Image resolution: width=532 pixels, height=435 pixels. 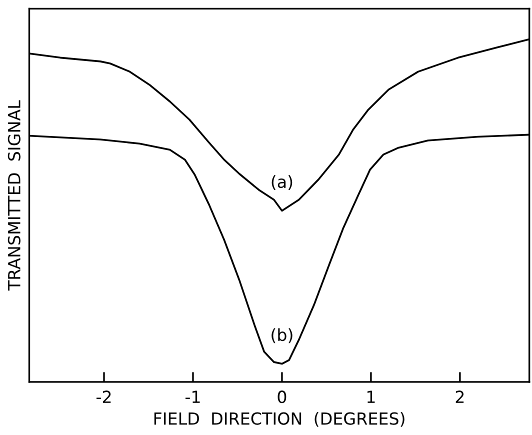 I want to click on x-axis-title: FIELD DIRECTION (DEGREES), so click(x=279, y=419).